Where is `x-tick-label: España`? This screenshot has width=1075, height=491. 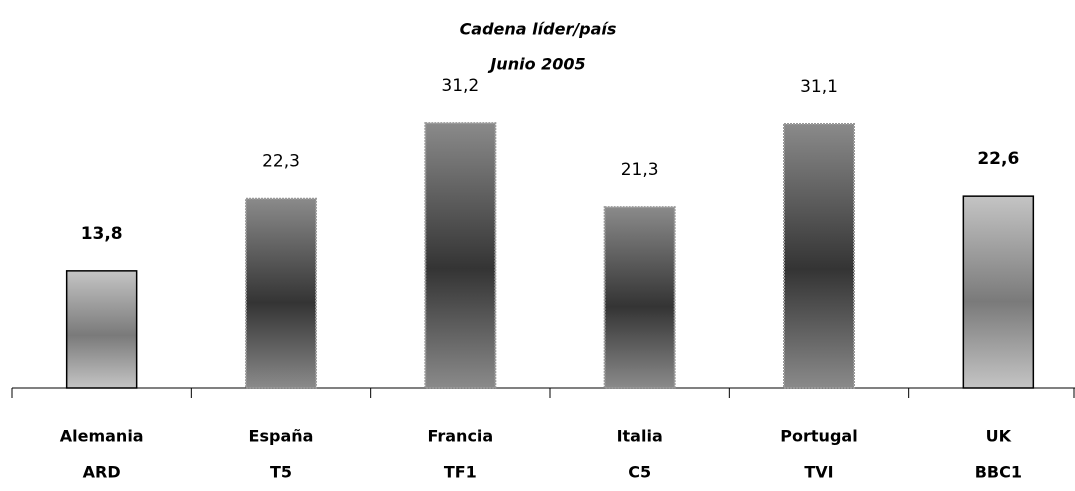 x-tick-label: España is located at coordinates (281, 436).